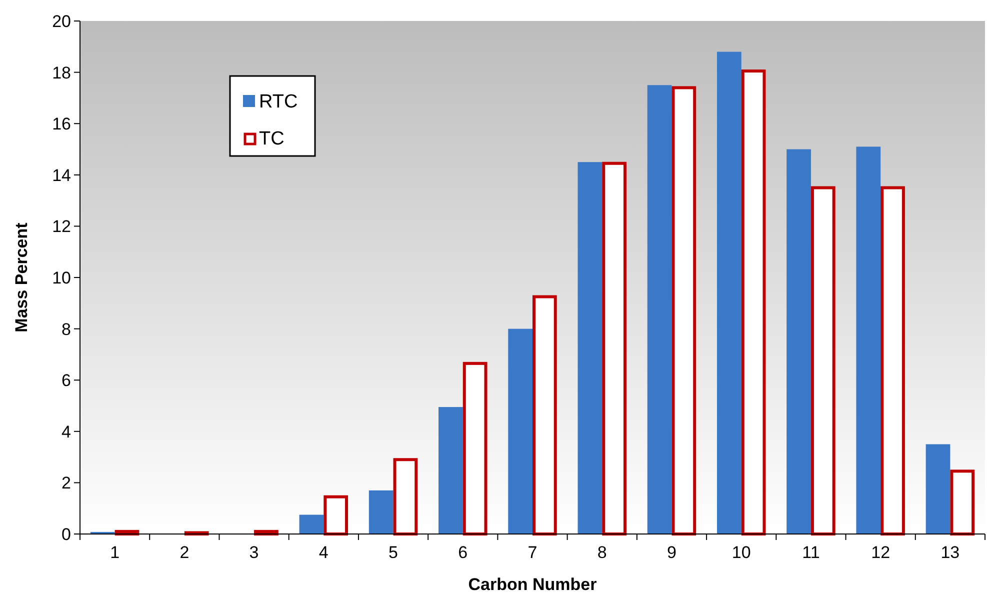 The height and width of the screenshot is (598, 987). What do you see at coordinates (61, 21) in the screenshot?
I see `y-tick-label: 20` at bounding box center [61, 21].